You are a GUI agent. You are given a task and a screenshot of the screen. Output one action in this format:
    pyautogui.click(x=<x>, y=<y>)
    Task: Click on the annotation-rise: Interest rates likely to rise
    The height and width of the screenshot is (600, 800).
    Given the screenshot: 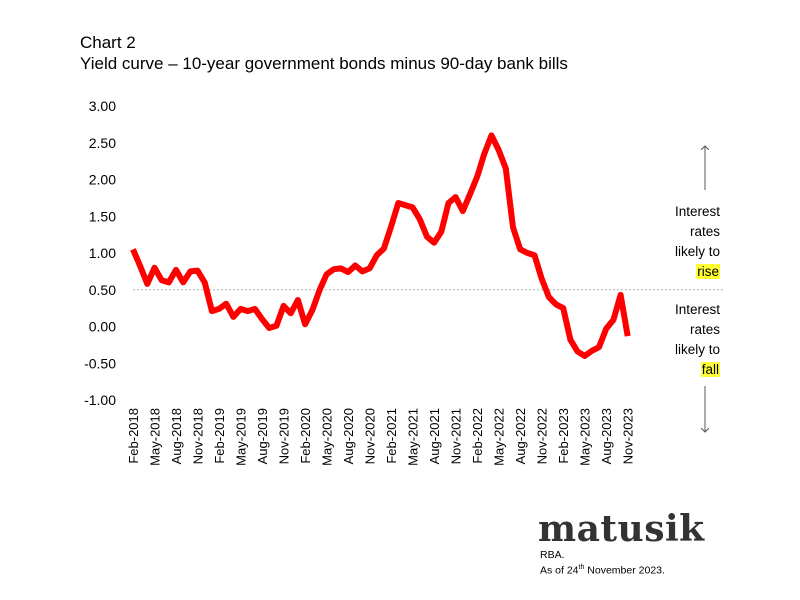 What is the action you would take?
    pyautogui.click(x=665, y=242)
    